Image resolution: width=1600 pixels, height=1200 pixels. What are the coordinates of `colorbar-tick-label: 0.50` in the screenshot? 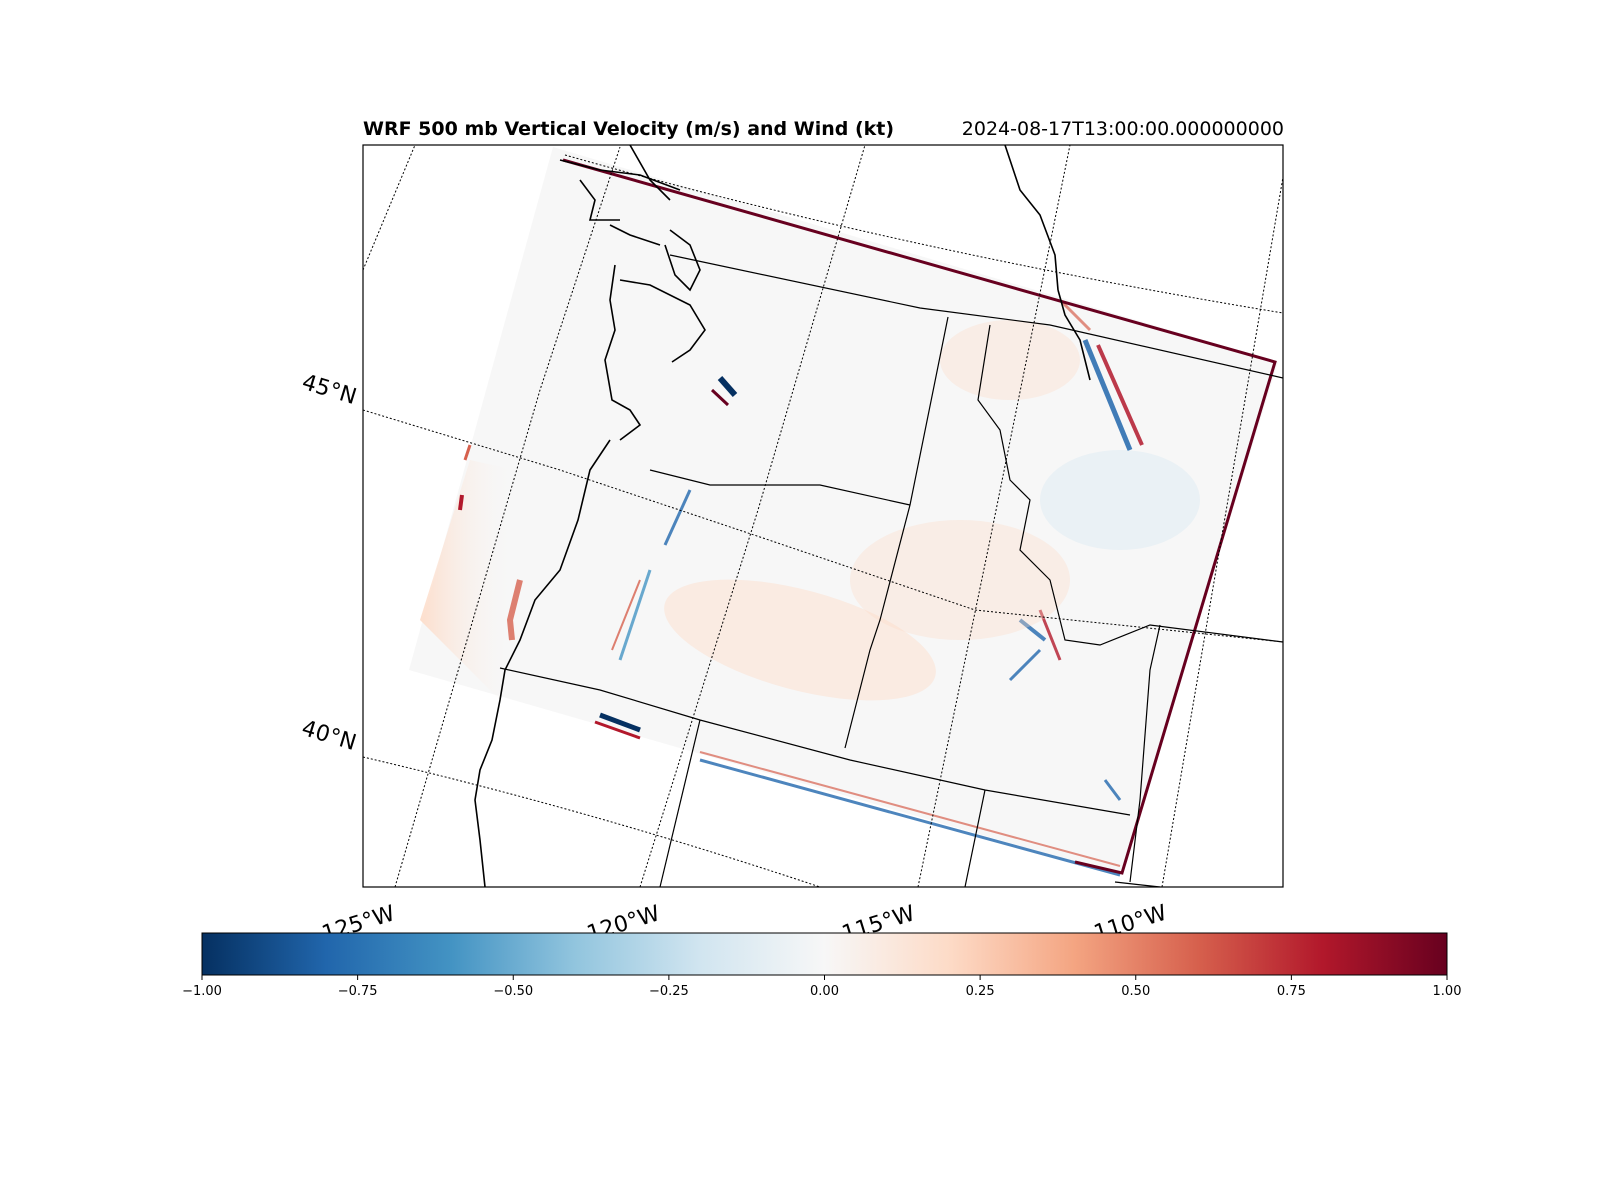 It's located at (1135, 991).